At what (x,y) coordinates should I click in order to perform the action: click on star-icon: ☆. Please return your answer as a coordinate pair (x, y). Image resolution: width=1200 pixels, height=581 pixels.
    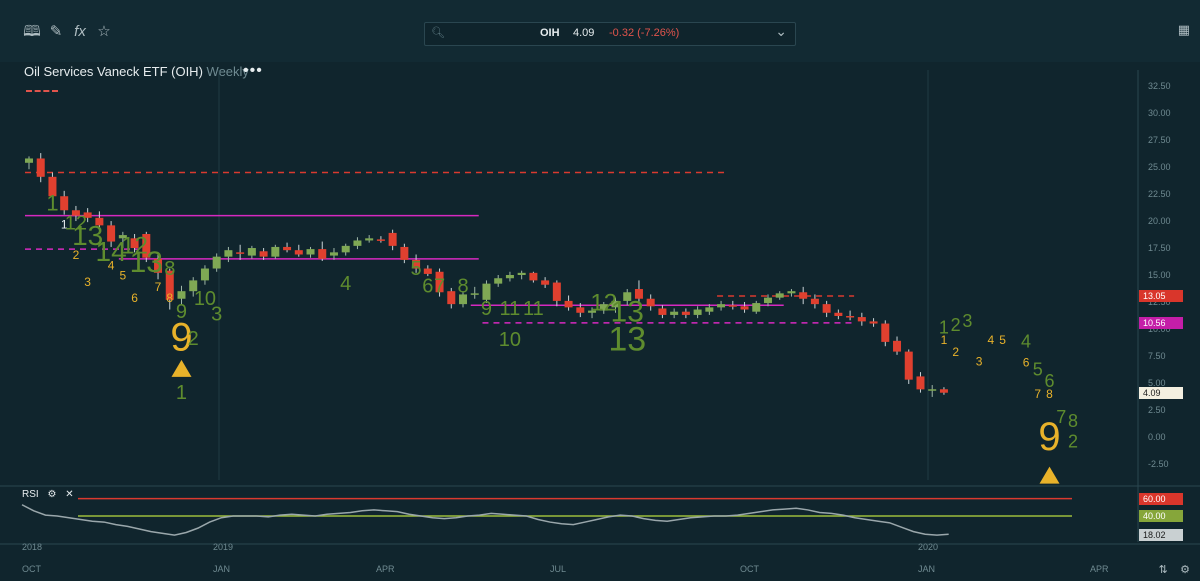
    Looking at the image, I should click on (104, 31).